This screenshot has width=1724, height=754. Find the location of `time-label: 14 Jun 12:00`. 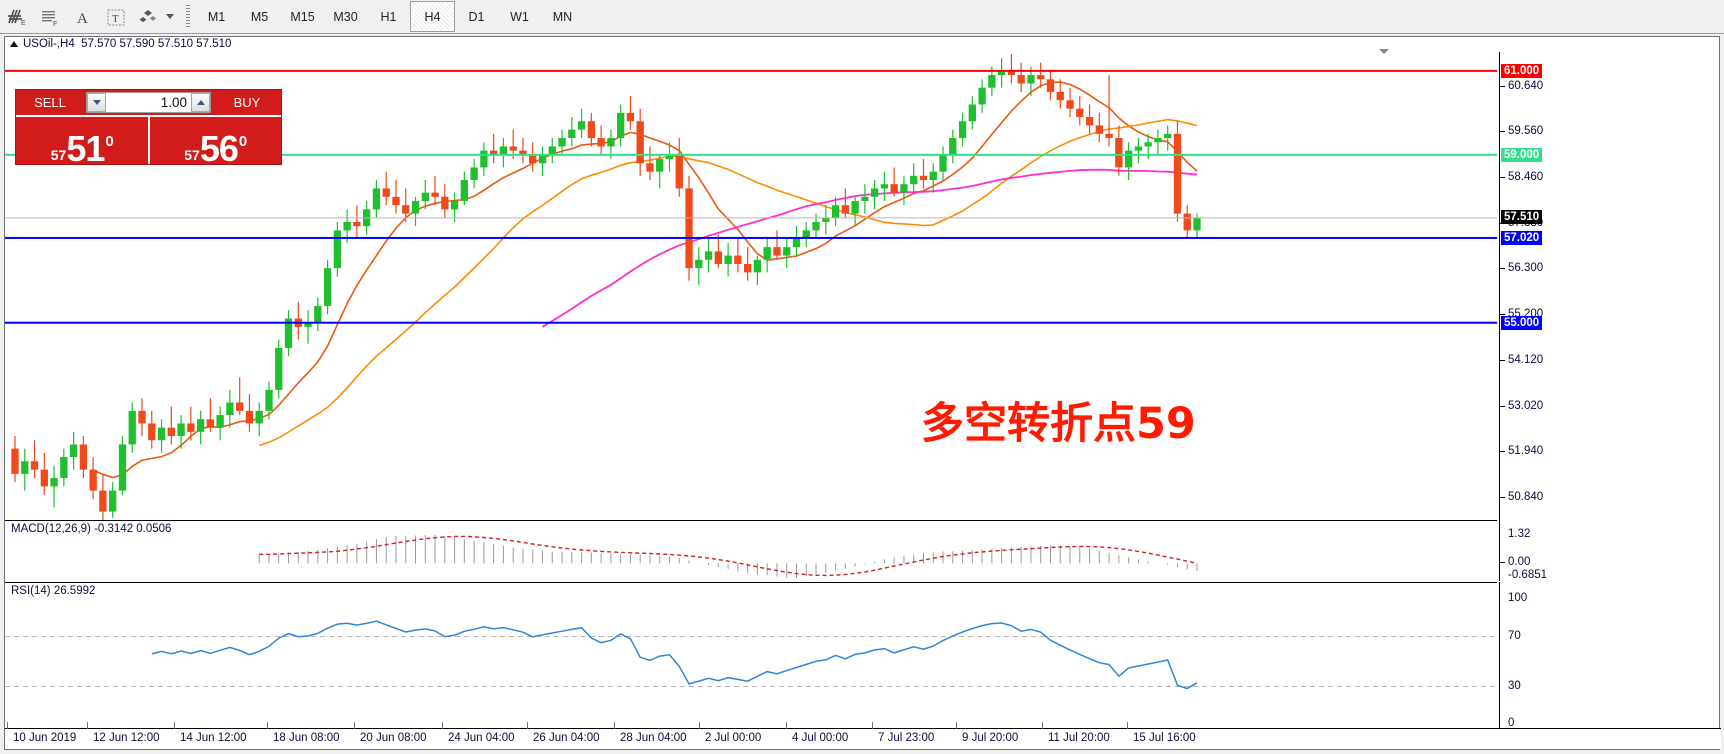

time-label: 14 Jun 12:00 is located at coordinates (213, 738).